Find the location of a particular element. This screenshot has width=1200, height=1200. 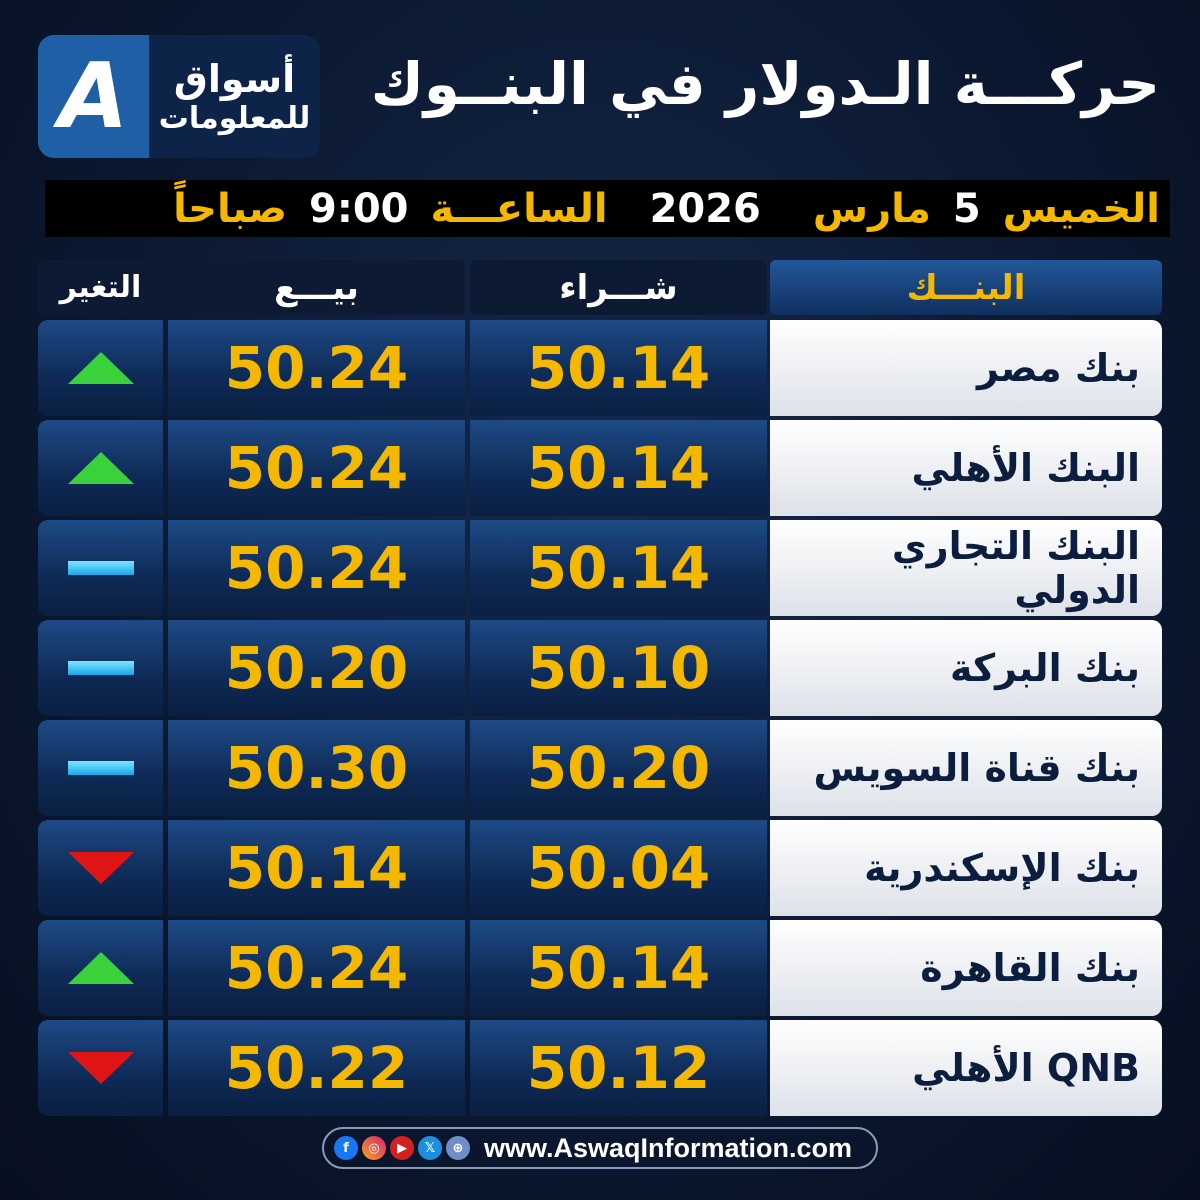

table-row: 50.22 50.12 QNB الأهلي is located at coordinates (600, 1068).